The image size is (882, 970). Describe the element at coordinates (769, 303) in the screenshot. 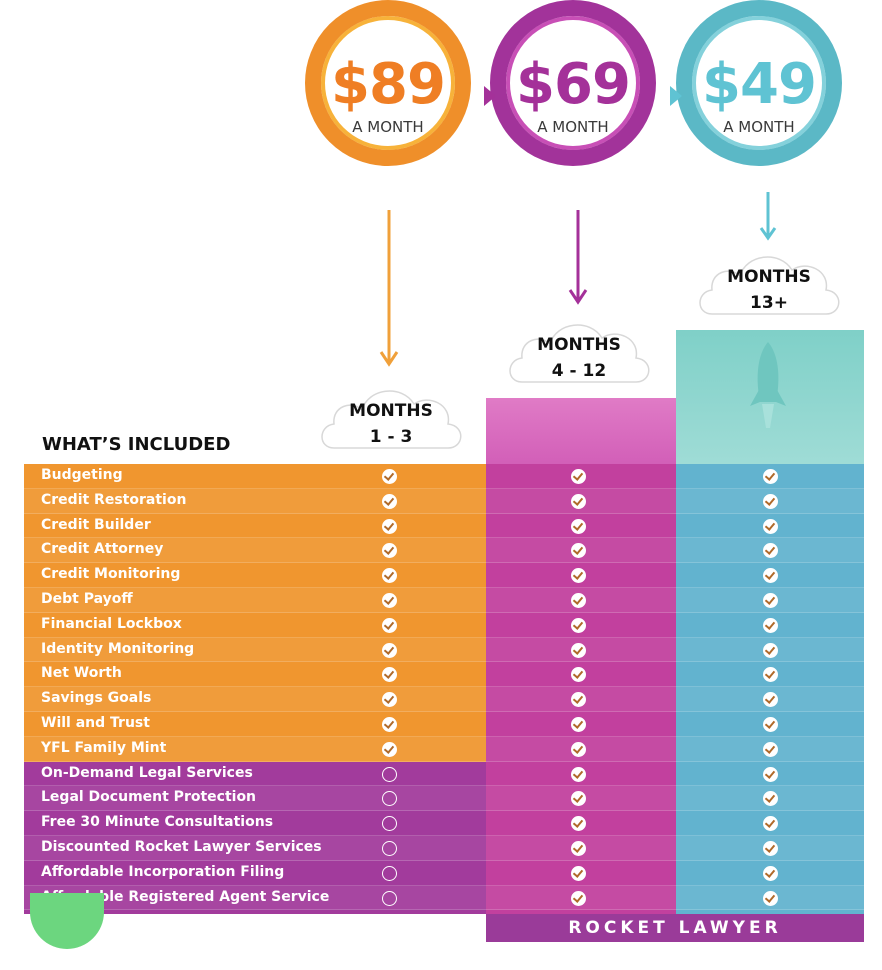

I see `phase-range: 13+` at that location.